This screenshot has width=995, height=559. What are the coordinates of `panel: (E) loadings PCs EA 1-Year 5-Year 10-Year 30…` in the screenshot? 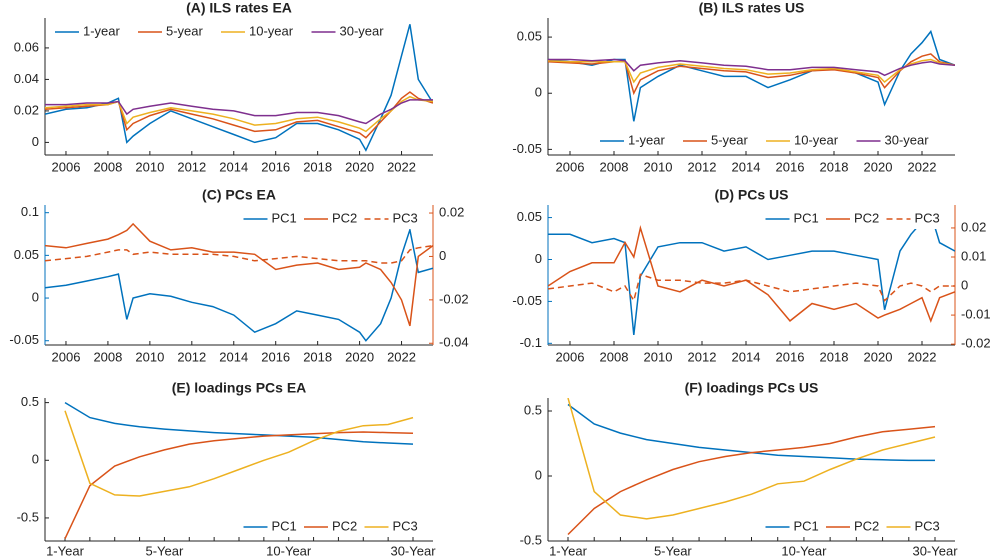 It's located at (227, 469).